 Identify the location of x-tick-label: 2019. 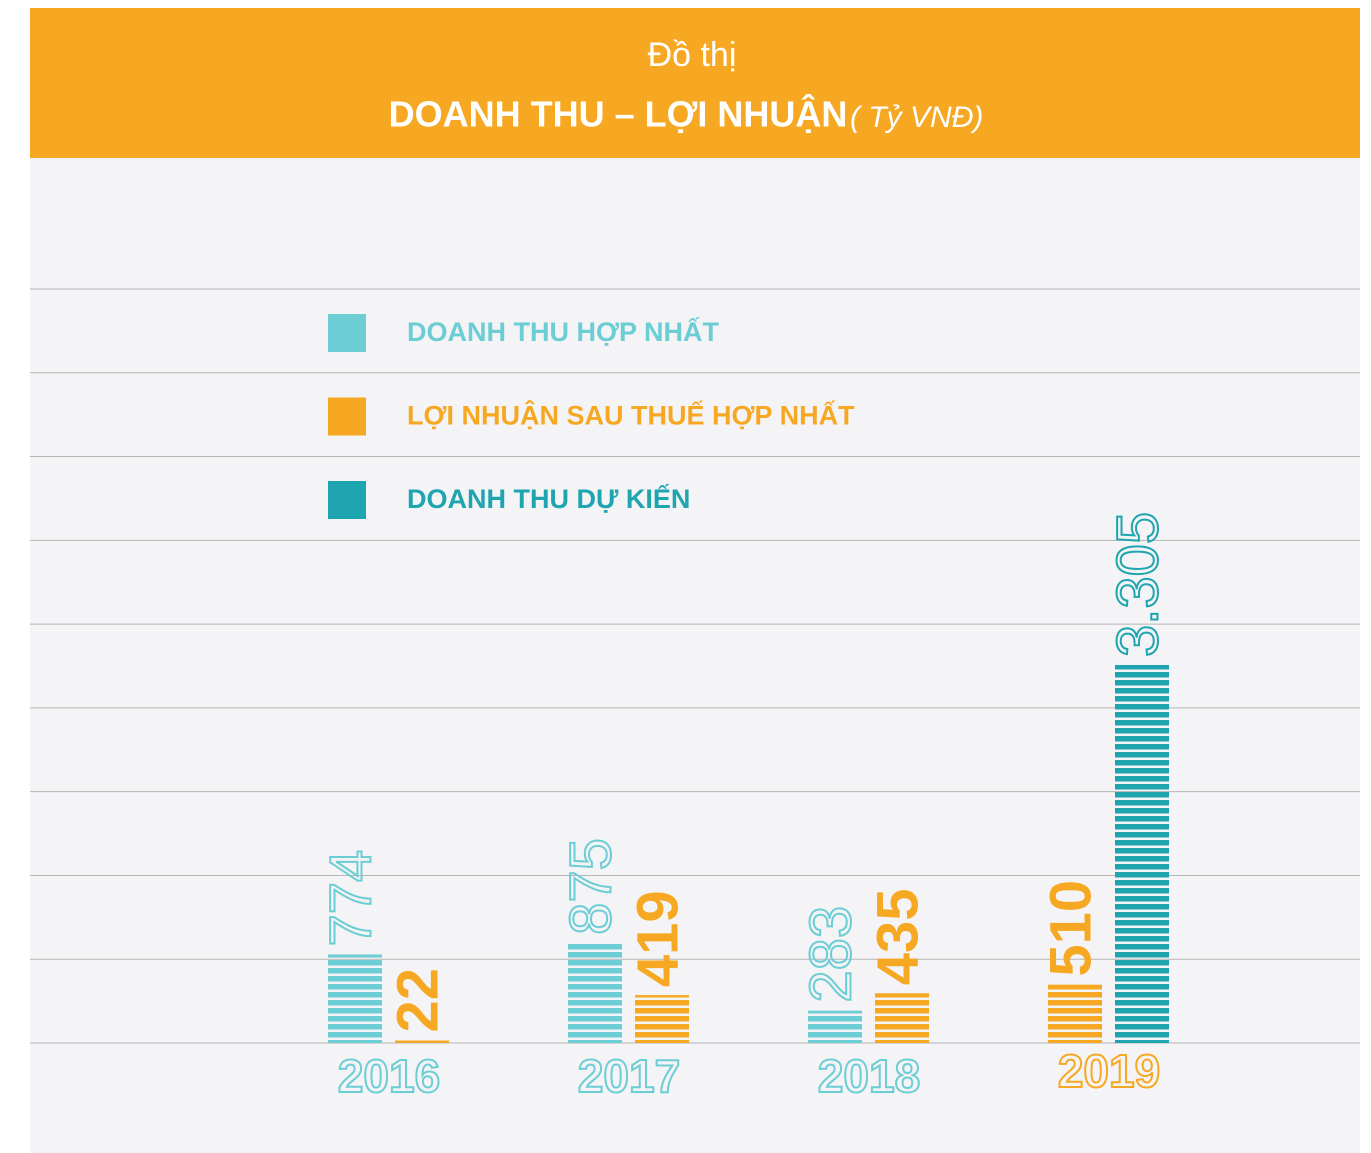
(1109, 1071).